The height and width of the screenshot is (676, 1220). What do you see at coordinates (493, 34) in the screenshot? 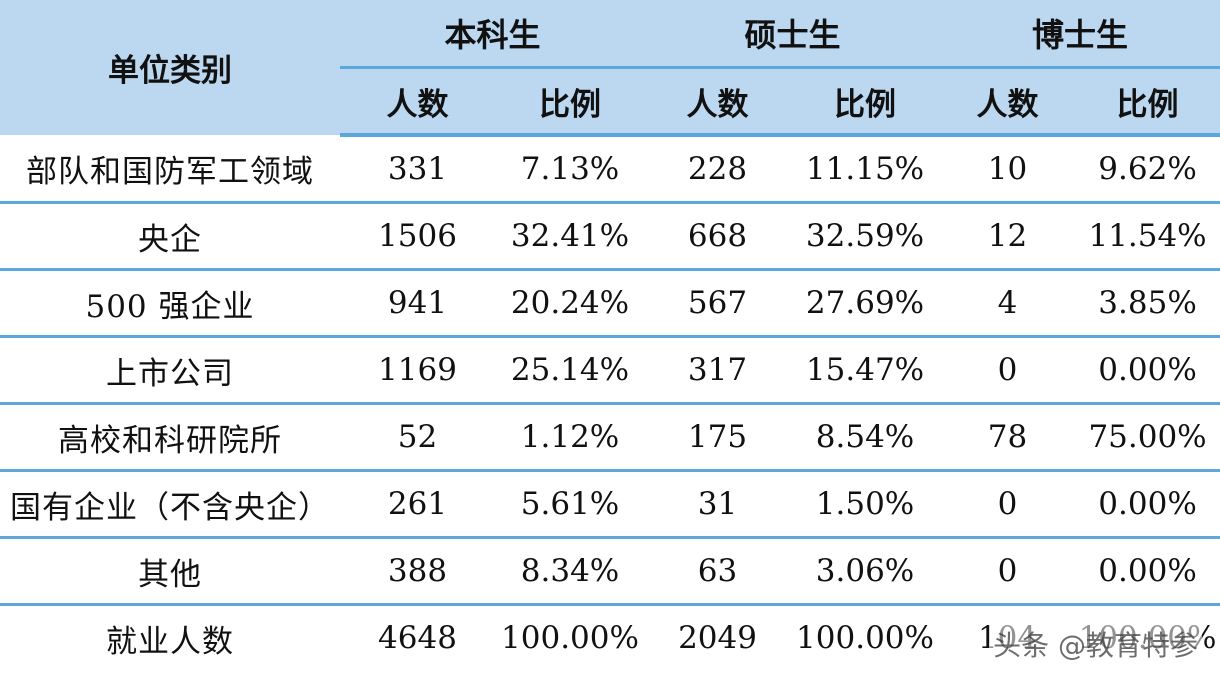
I see `group-header-undergrad: 本科生` at bounding box center [493, 34].